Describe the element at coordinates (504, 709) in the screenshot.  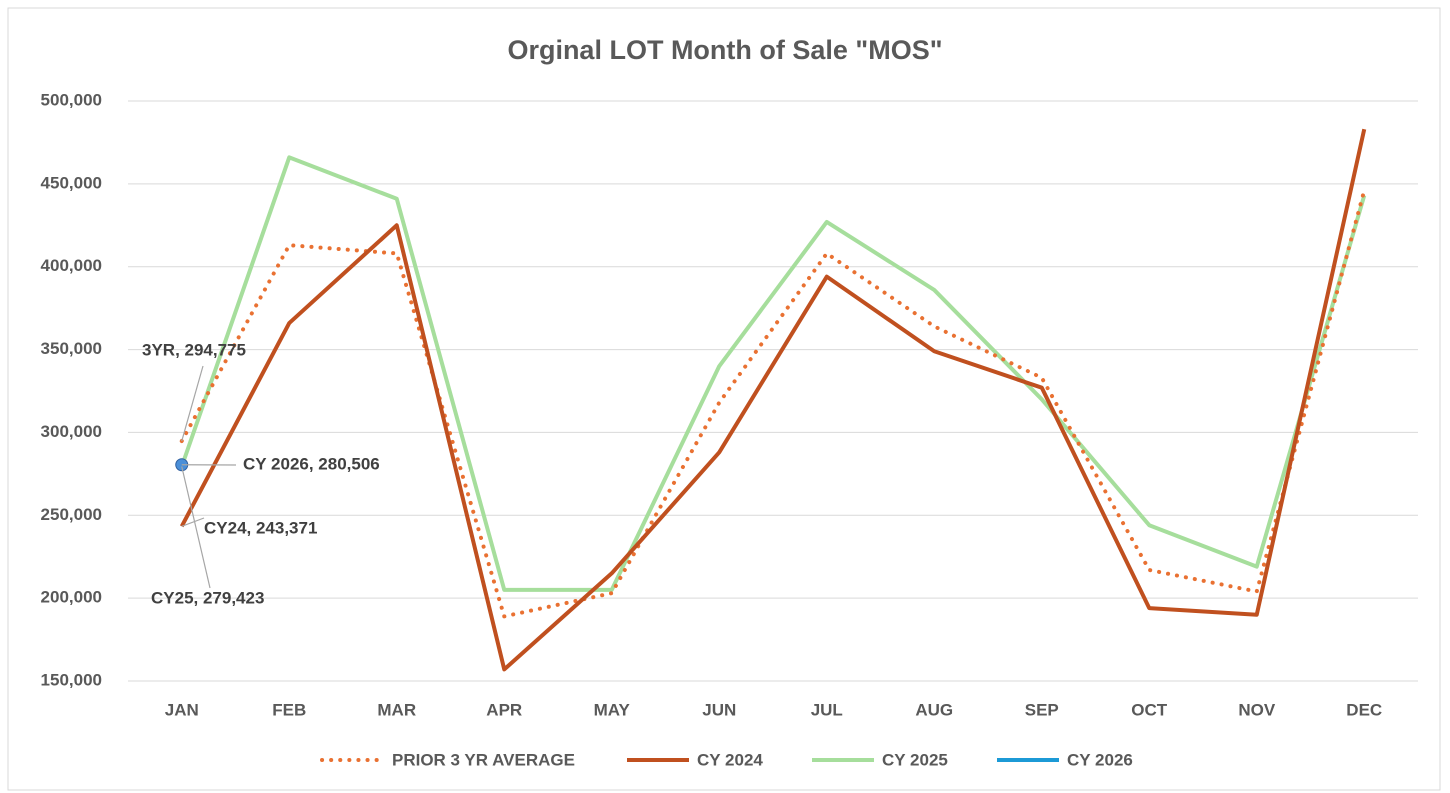
I see `x-tick-label: APR` at that location.